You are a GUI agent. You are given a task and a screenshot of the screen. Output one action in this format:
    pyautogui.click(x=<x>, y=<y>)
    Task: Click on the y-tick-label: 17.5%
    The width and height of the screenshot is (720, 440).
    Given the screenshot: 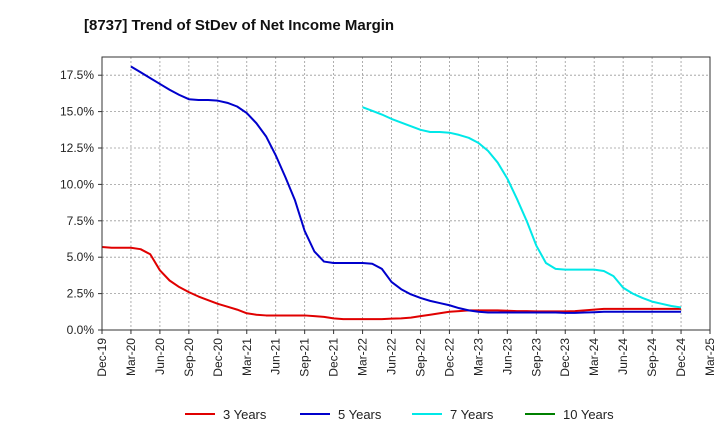 What is the action you would take?
    pyautogui.click(x=77, y=75)
    